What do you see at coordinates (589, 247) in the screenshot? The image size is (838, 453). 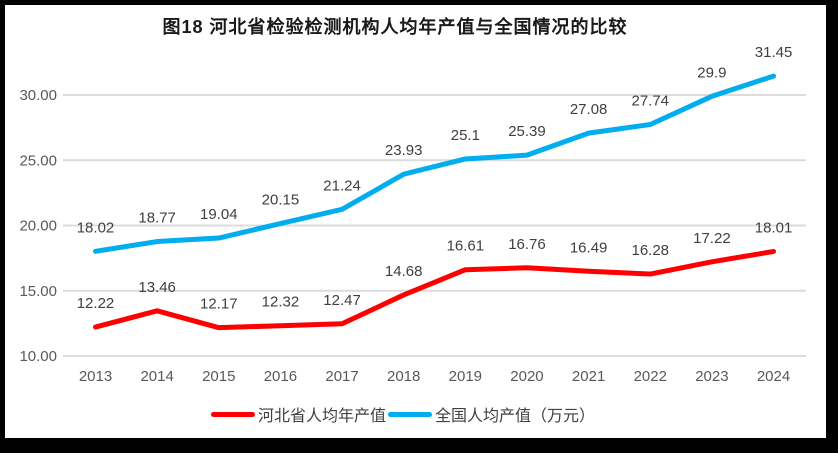 I see `data-label: 16.49` at bounding box center [589, 247].